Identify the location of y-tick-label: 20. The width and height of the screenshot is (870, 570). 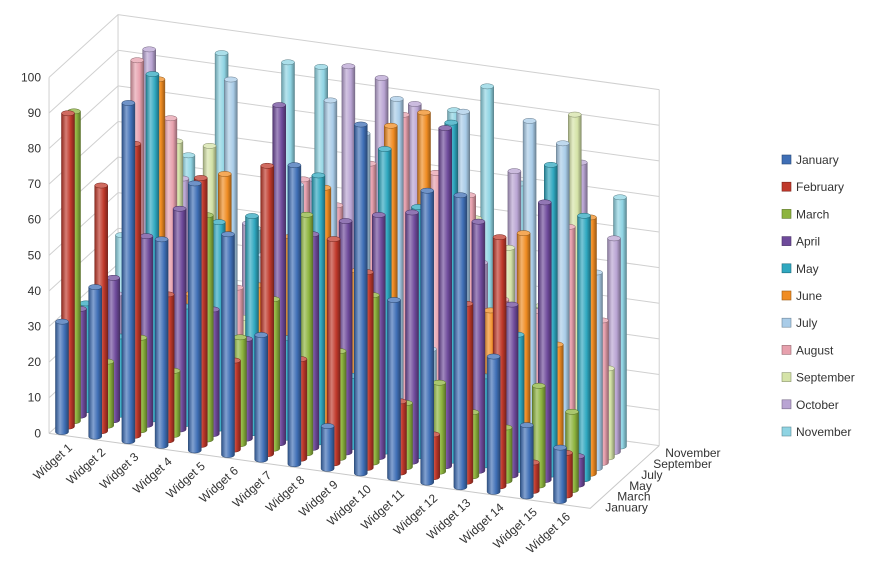
(35, 362).